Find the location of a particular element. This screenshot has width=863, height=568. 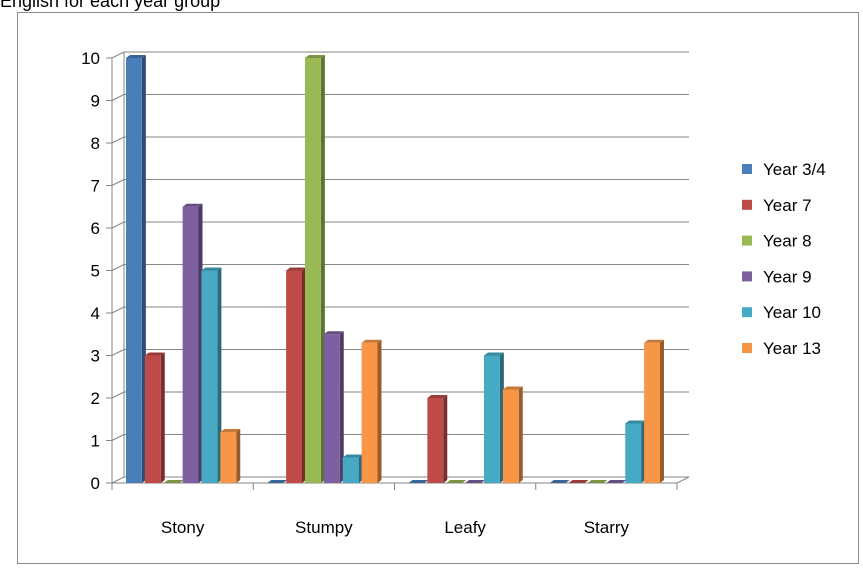

y-tick-label: 10 is located at coordinates (90, 58).